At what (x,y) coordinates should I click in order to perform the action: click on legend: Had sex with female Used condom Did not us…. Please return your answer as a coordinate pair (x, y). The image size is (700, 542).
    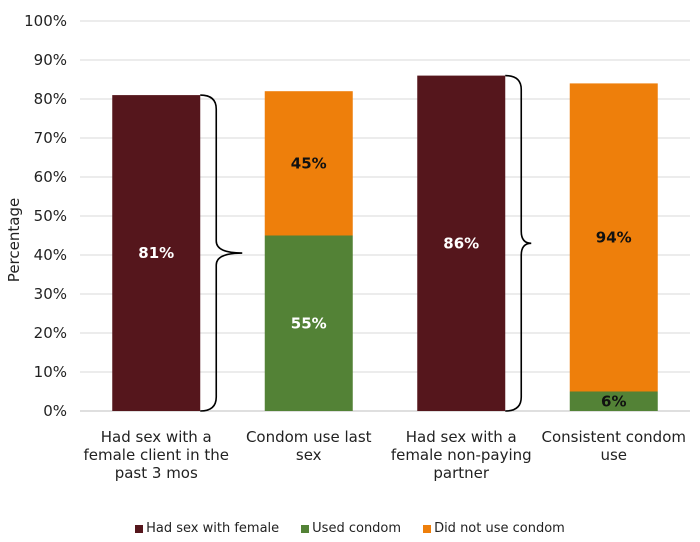
    Looking at the image, I should click on (350, 528).